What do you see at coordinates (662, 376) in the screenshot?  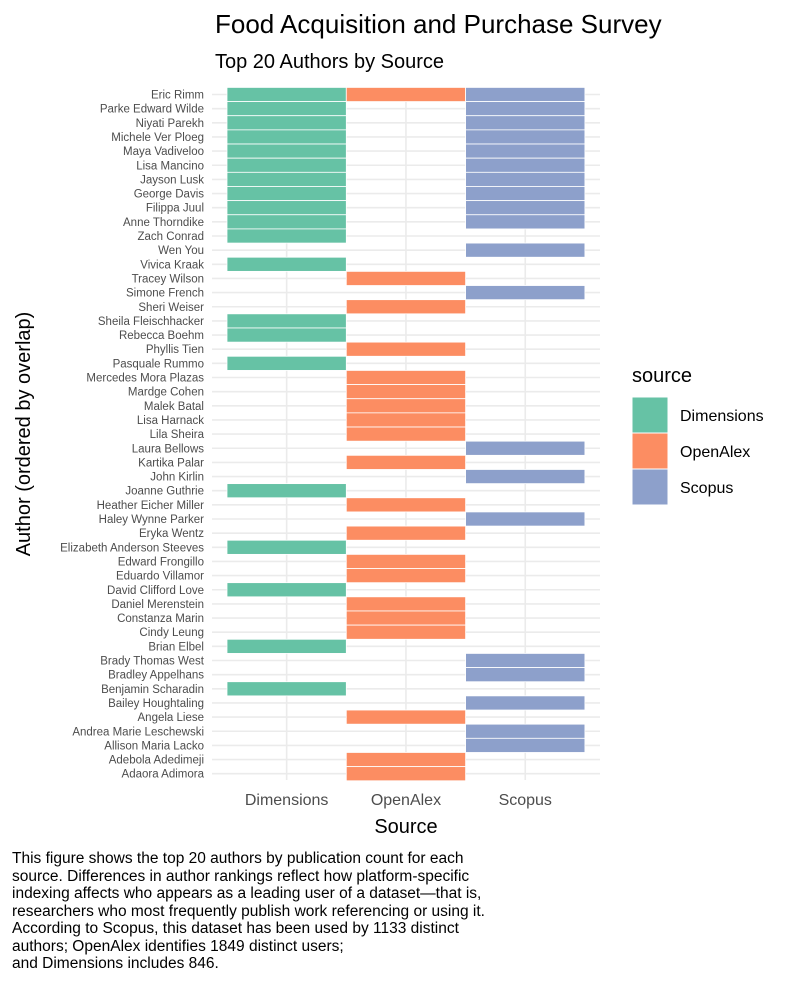 I see `legend-title: source` at bounding box center [662, 376].